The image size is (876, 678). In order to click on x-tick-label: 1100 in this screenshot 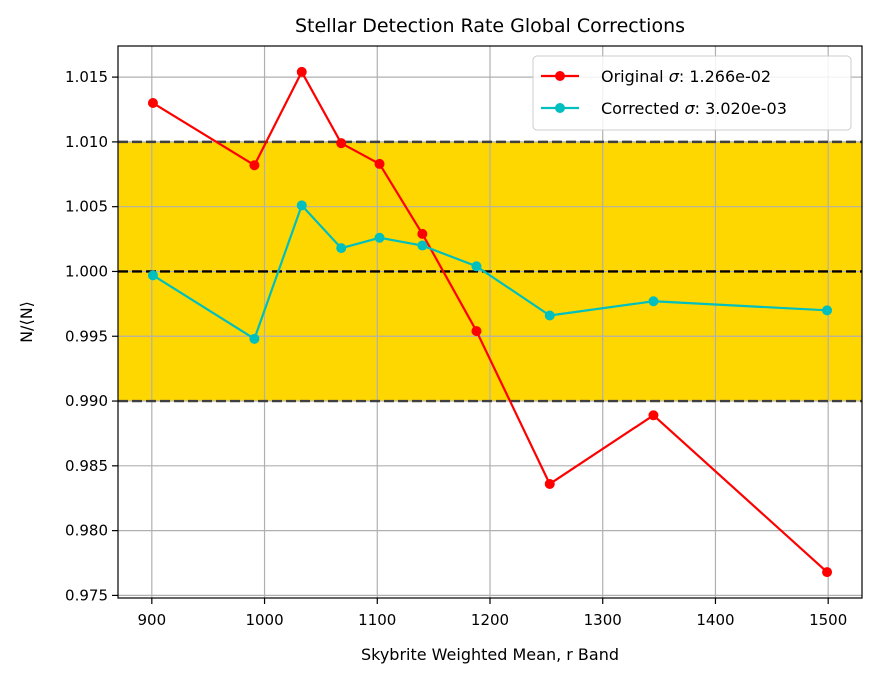, I will do `click(377, 620)`.